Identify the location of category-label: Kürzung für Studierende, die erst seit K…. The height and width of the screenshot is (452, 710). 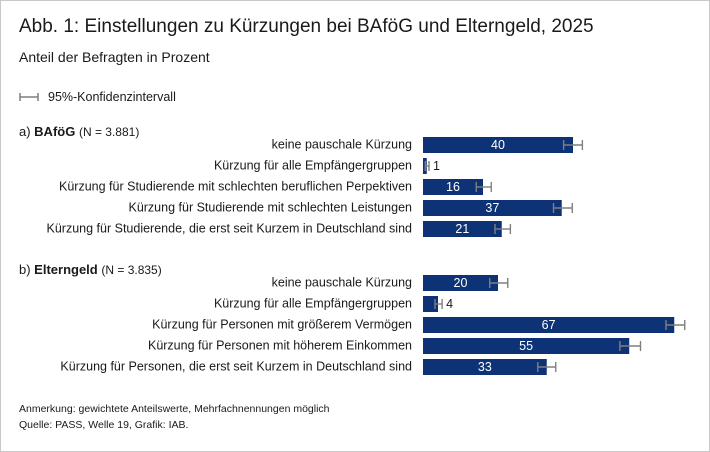
(230, 228).